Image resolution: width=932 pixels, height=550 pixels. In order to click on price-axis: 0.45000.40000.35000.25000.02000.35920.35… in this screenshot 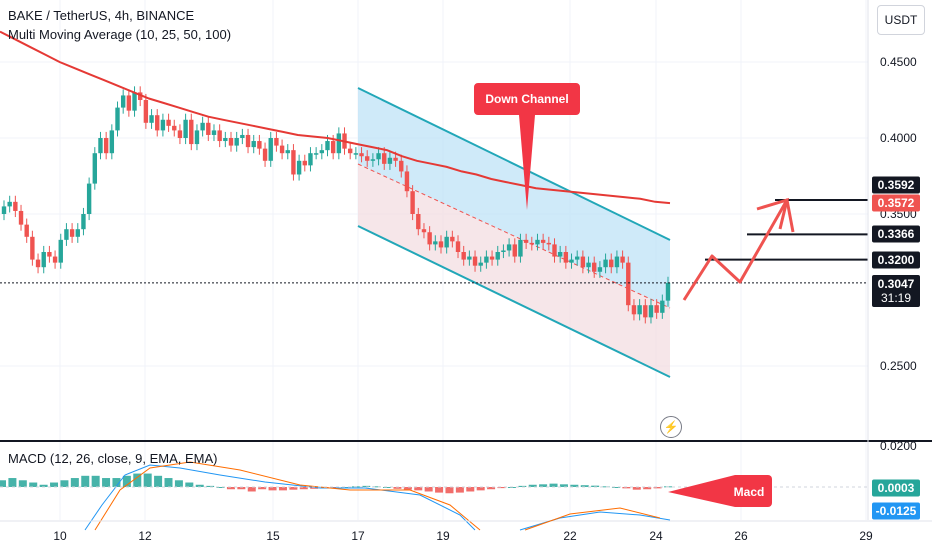, I will do `click(893, 260)`.